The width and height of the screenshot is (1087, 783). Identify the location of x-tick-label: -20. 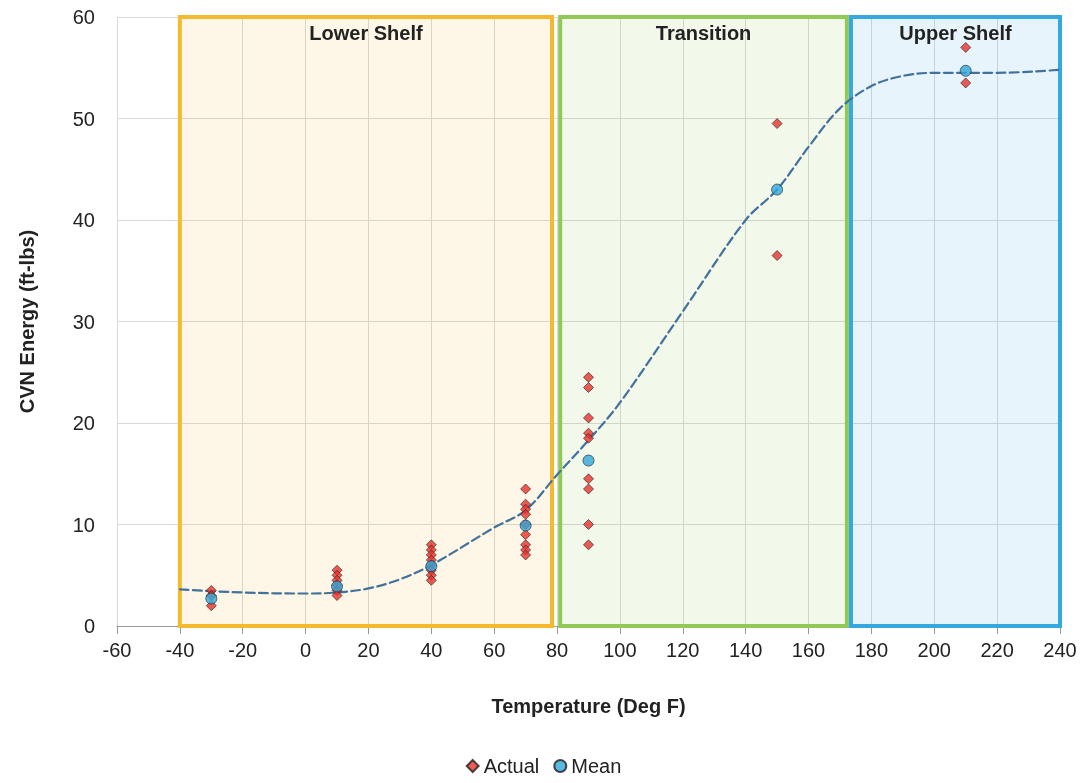
(243, 650).